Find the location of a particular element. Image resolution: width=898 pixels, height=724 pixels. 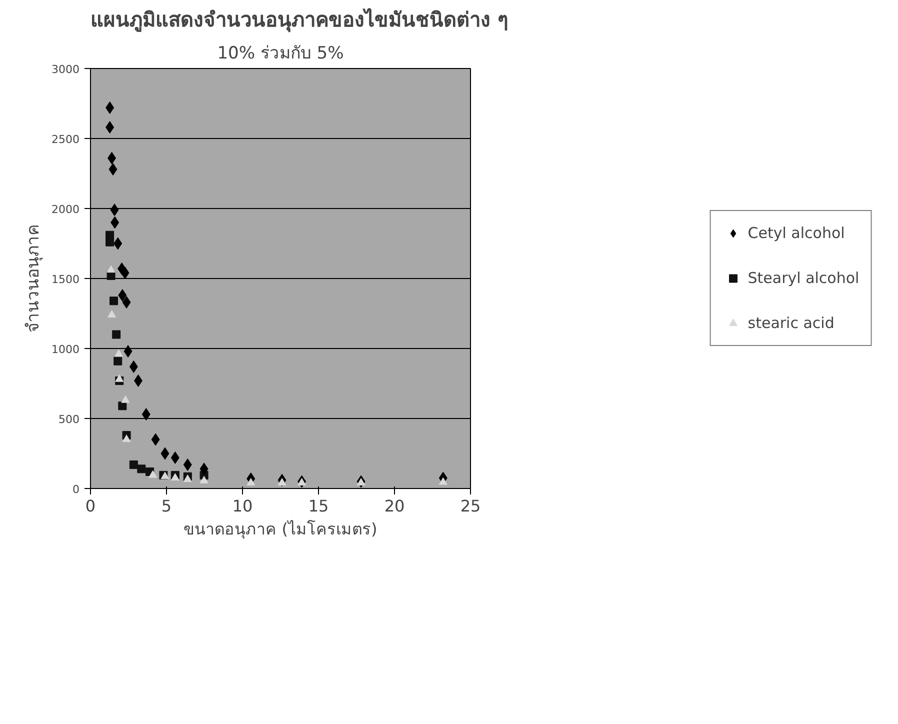

x-tick-label: 25 is located at coordinates (470, 506).